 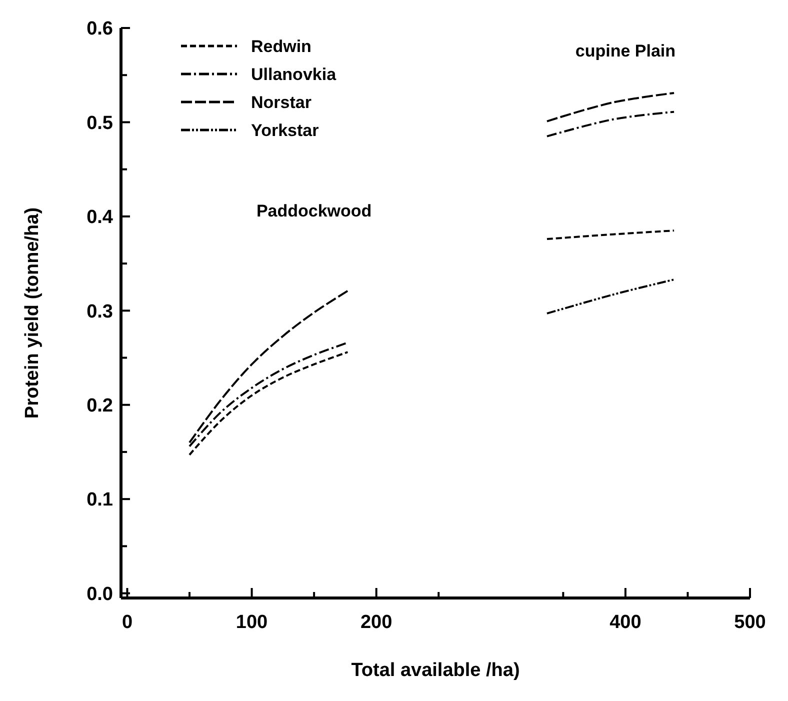 I want to click on annotation: cupine Plain, so click(x=625, y=50).